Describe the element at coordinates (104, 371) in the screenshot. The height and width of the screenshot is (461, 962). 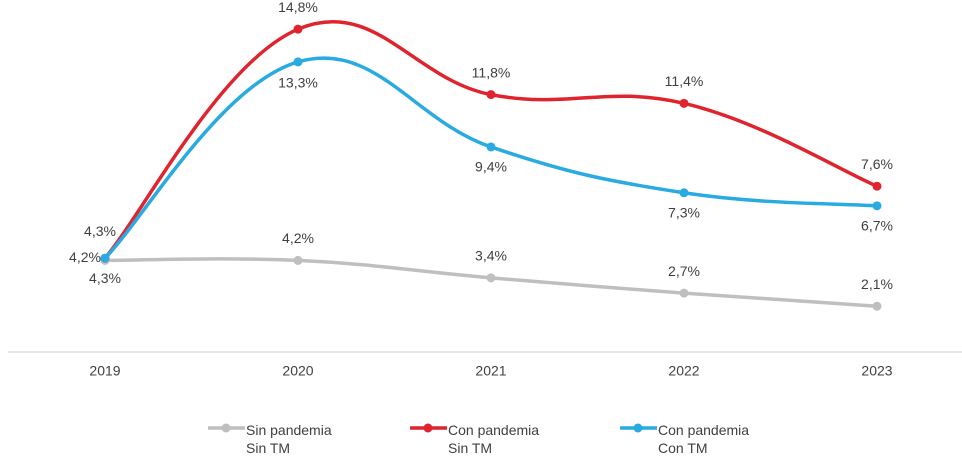
I see `x-tick-label: 2019` at that location.